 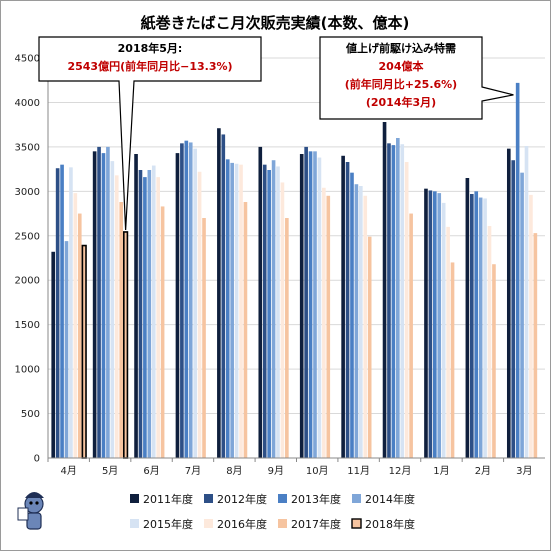 I want to click on bar-2018年度-5月, so click(x=126, y=345).